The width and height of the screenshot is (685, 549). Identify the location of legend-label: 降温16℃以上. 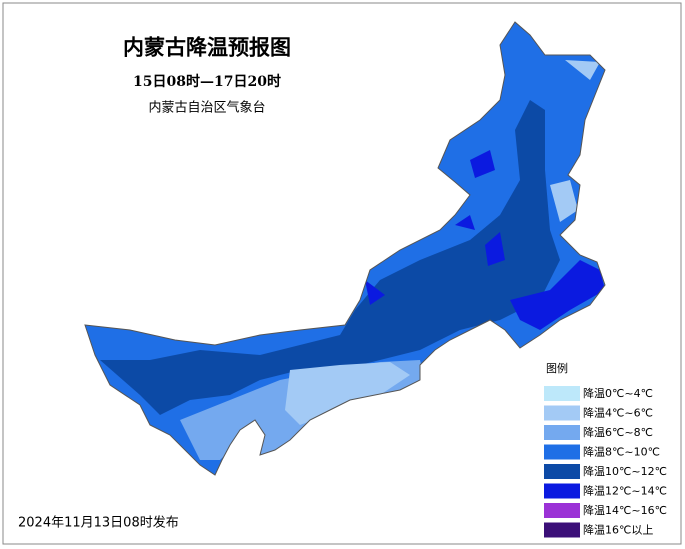
(618, 530).